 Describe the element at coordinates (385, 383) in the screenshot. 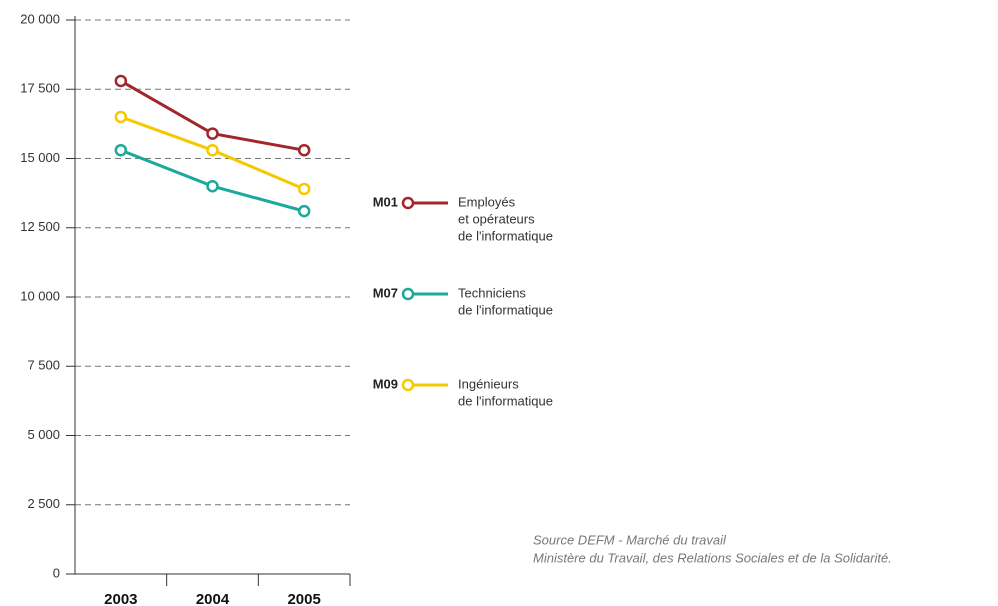

I see `legend-code: M09` at that location.